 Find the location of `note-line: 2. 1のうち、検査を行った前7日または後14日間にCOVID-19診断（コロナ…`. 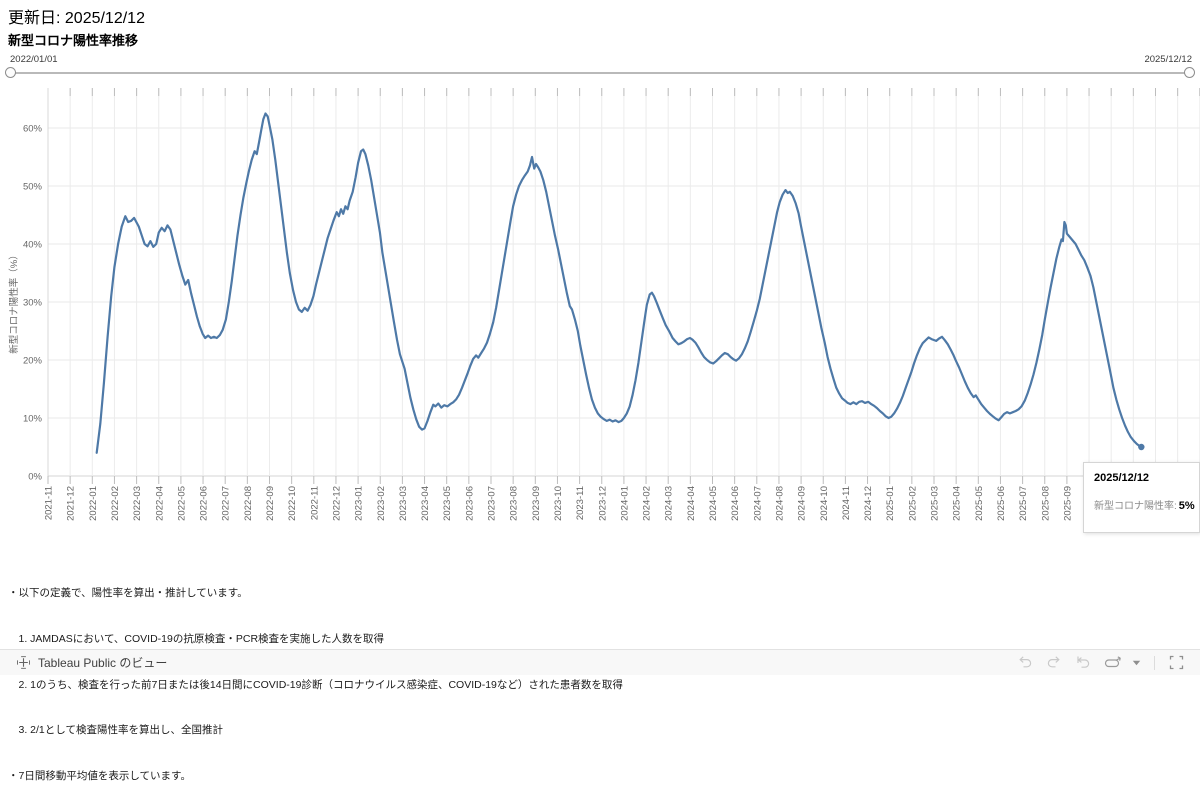

note-line: 2. 1のうち、検査を行った前7日または後14日間にCOVID-19診断（コロナ… is located at coordinates (315, 684).